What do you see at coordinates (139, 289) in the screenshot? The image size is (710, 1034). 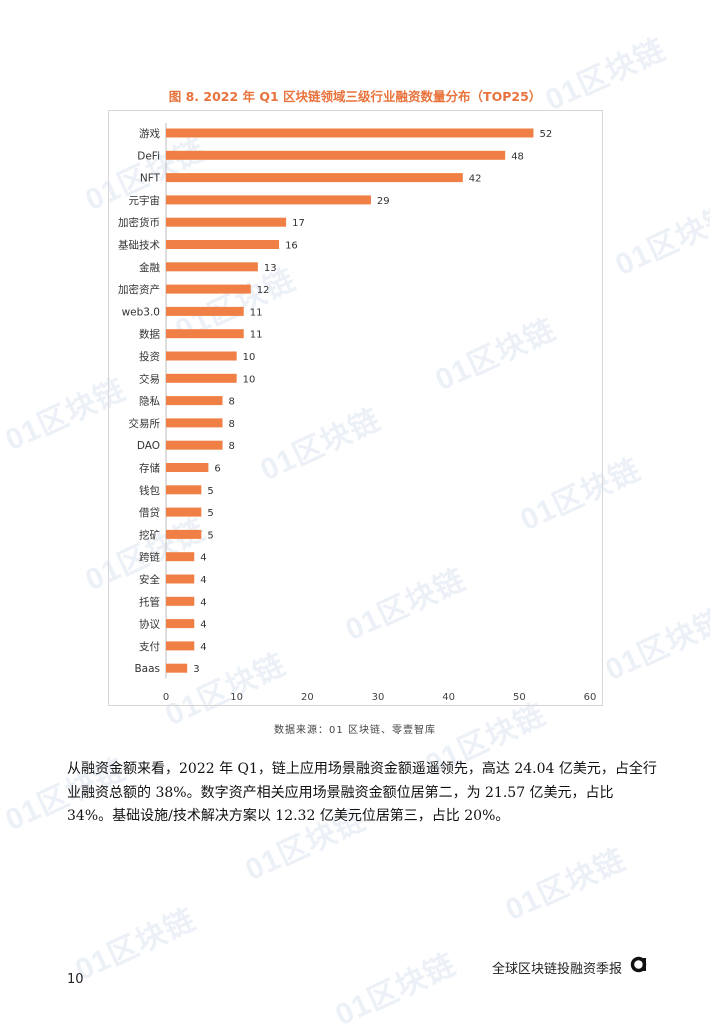 I see `category-label: 加密资产` at bounding box center [139, 289].